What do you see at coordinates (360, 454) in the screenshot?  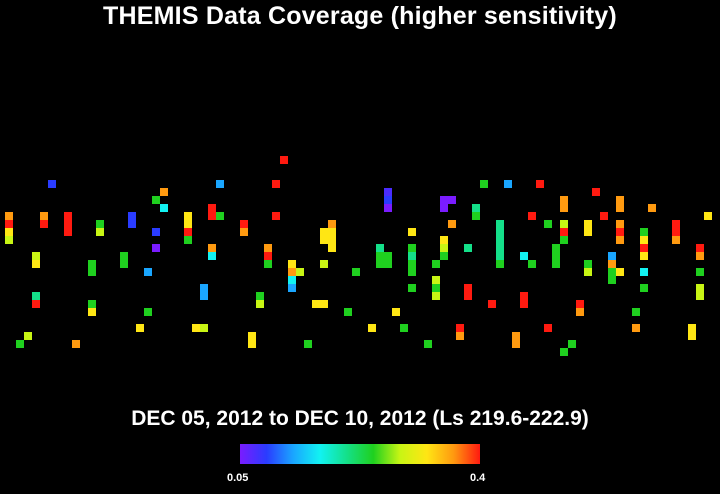 I see `color-scale-bar` at bounding box center [360, 454].